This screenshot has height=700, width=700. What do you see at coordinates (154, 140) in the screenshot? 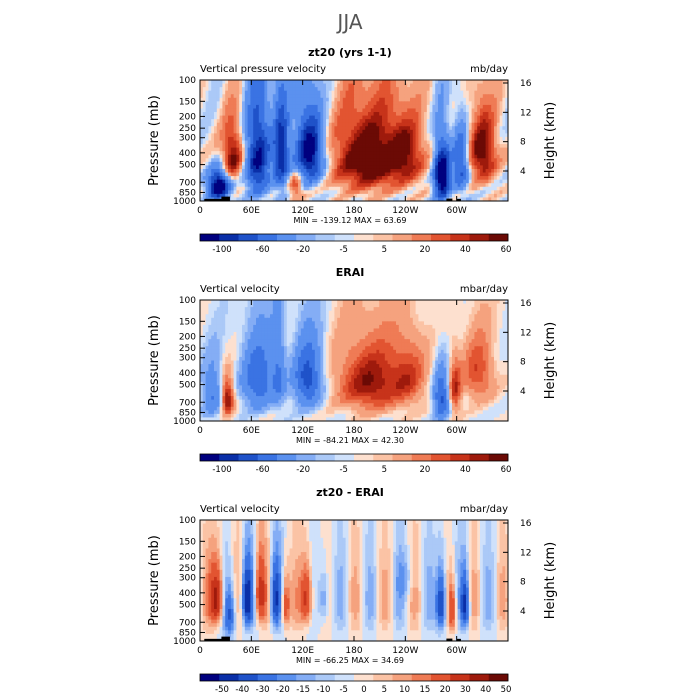
I see `y-axis-label: Pressure (mb)` at bounding box center [154, 140].